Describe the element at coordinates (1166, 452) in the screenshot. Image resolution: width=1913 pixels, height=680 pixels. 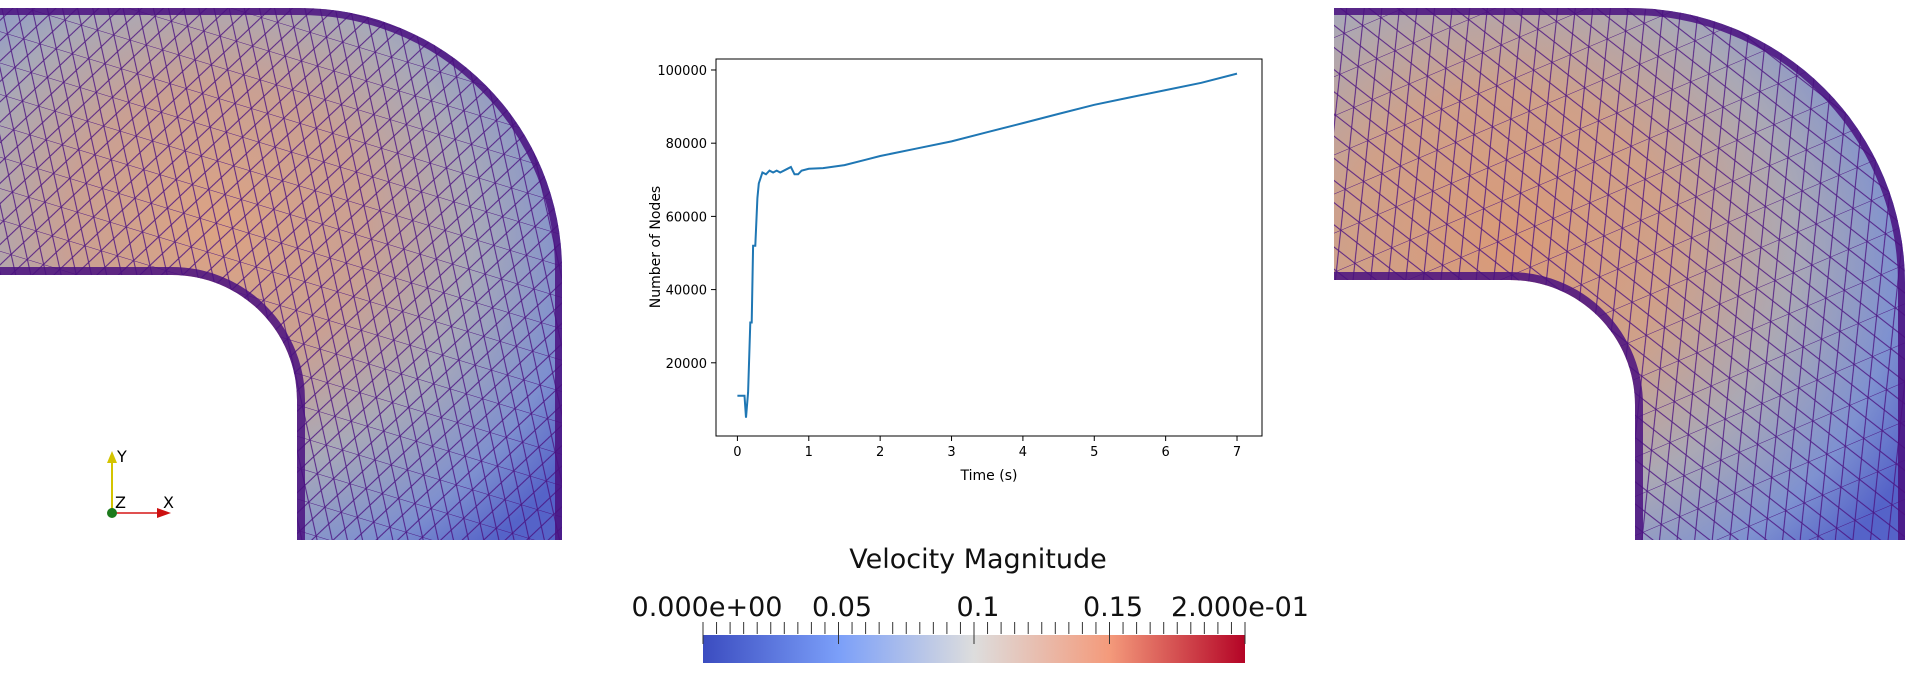
I see `x-tick-label: 6` at that location.